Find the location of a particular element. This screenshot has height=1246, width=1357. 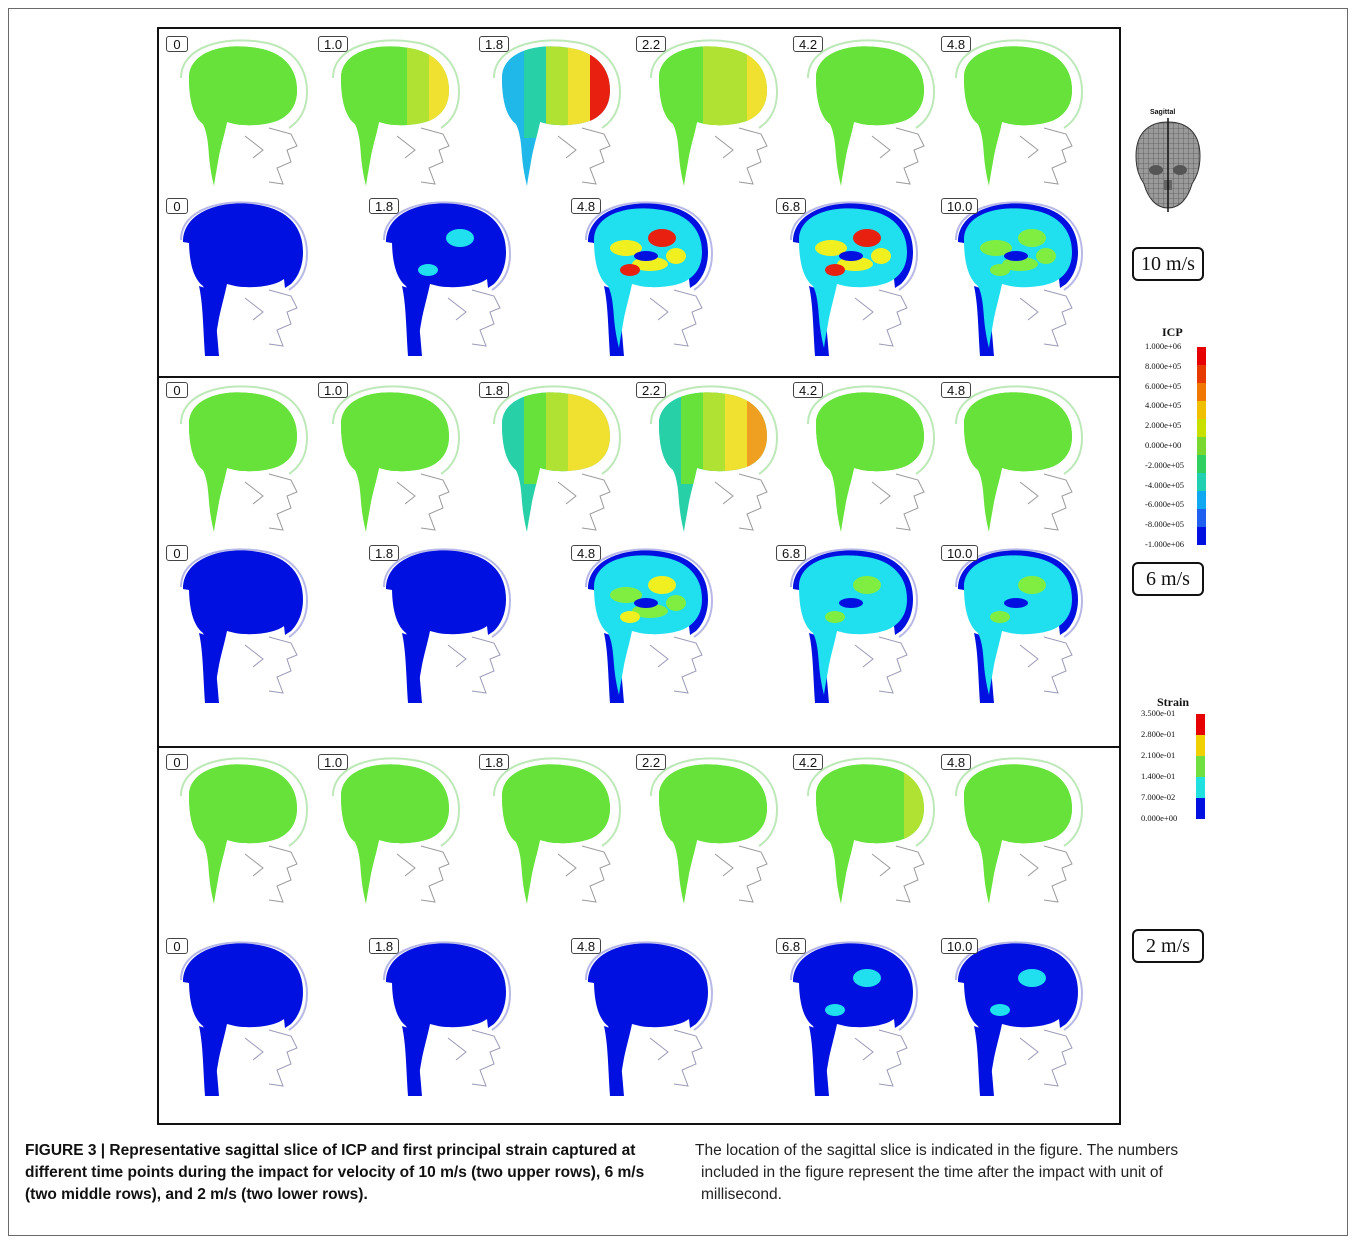

legend-tick-label: -1.000e+06 is located at coordinates (1165, 544).